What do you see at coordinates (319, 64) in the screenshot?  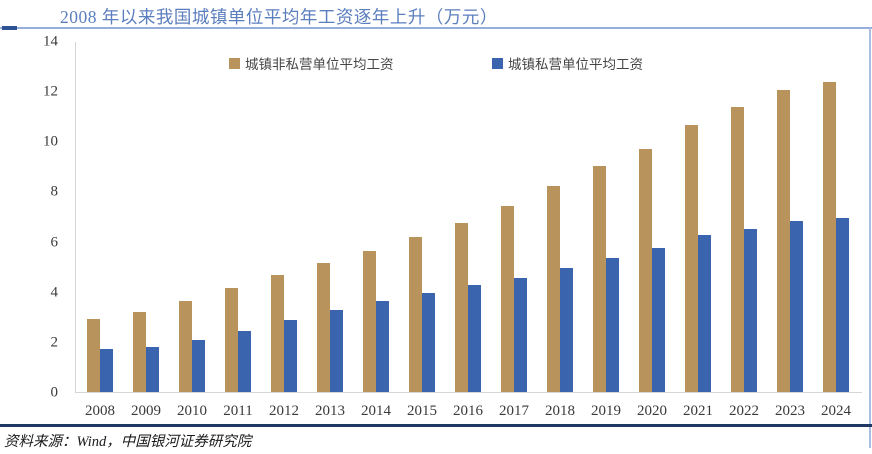 I see `legend-label-nonprivate: 城镇非私营单位平均工资` at bounding box center [319, 64].